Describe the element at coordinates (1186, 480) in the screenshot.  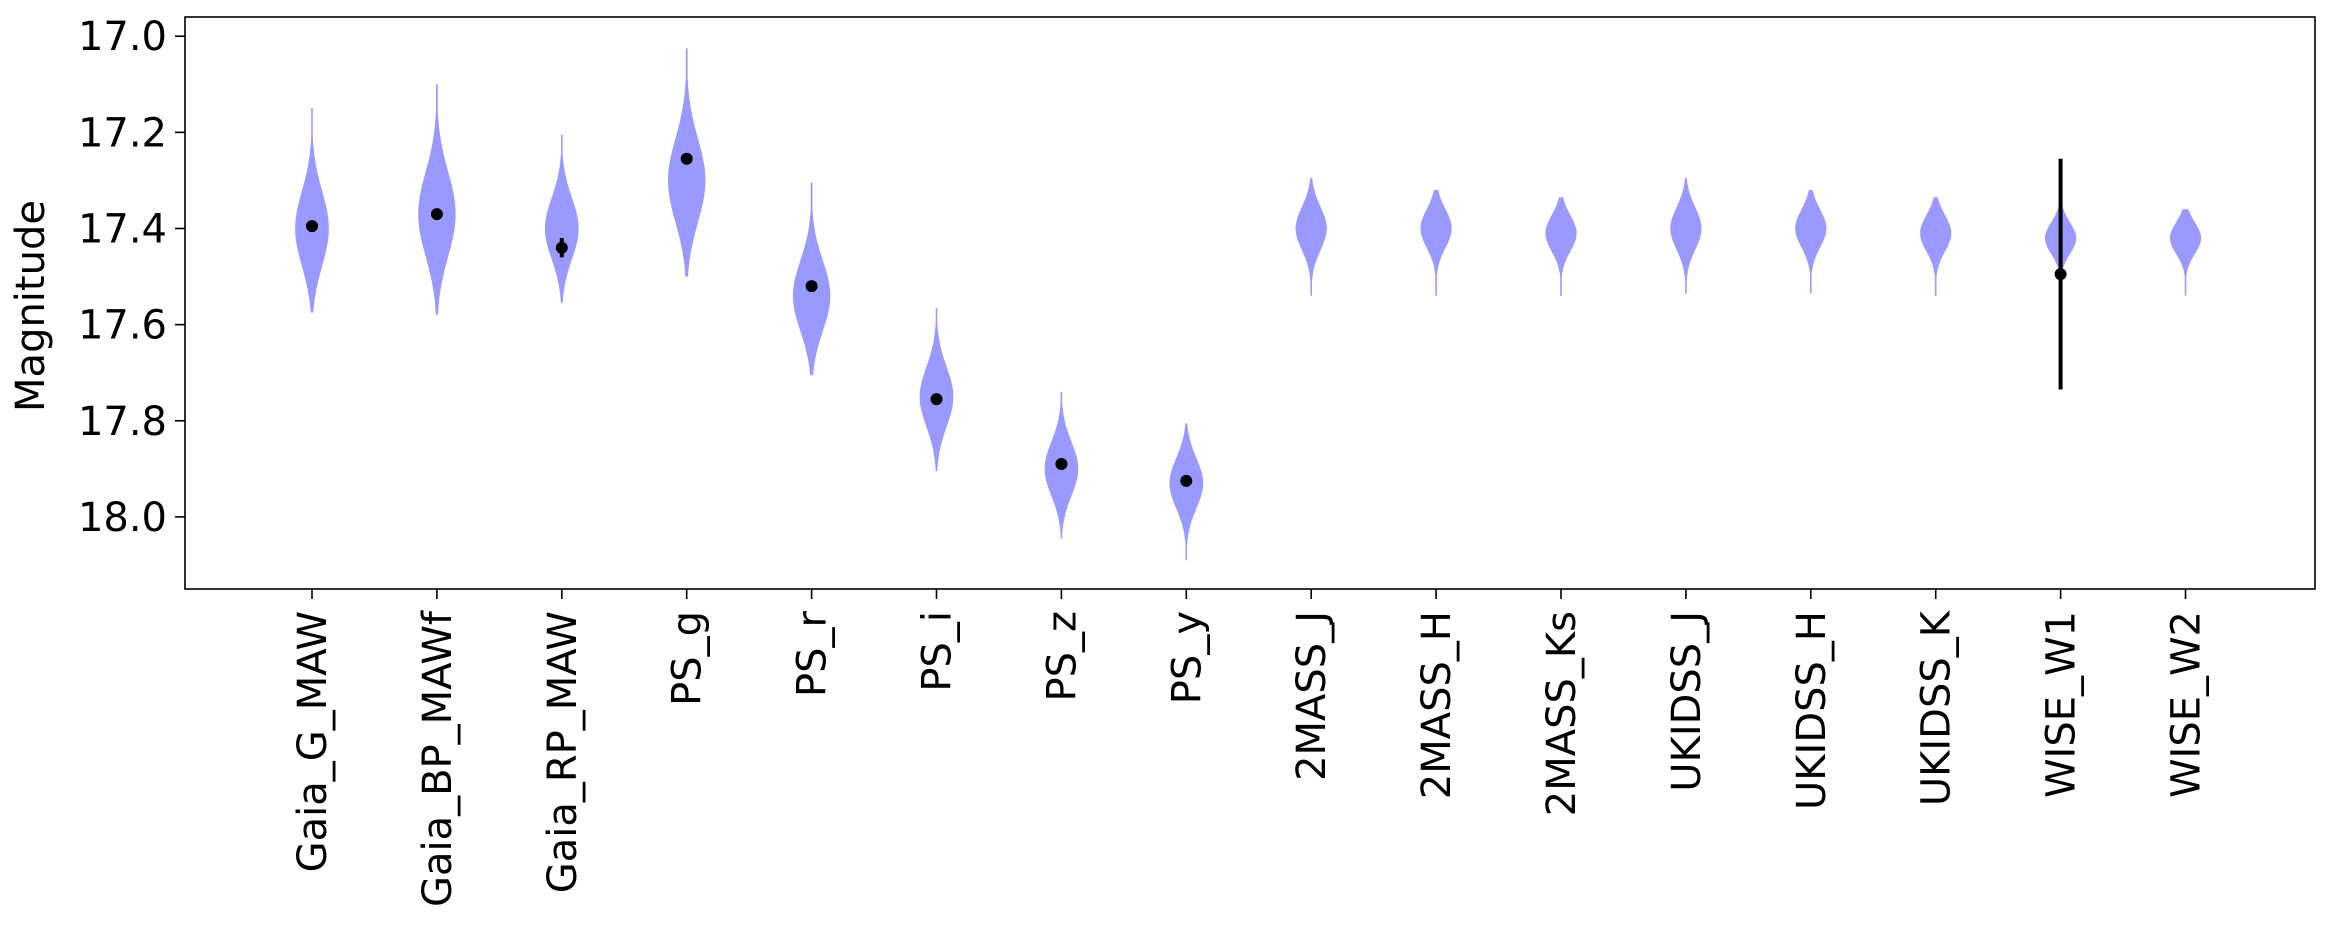
I see `data-point-PS_y` at that location.